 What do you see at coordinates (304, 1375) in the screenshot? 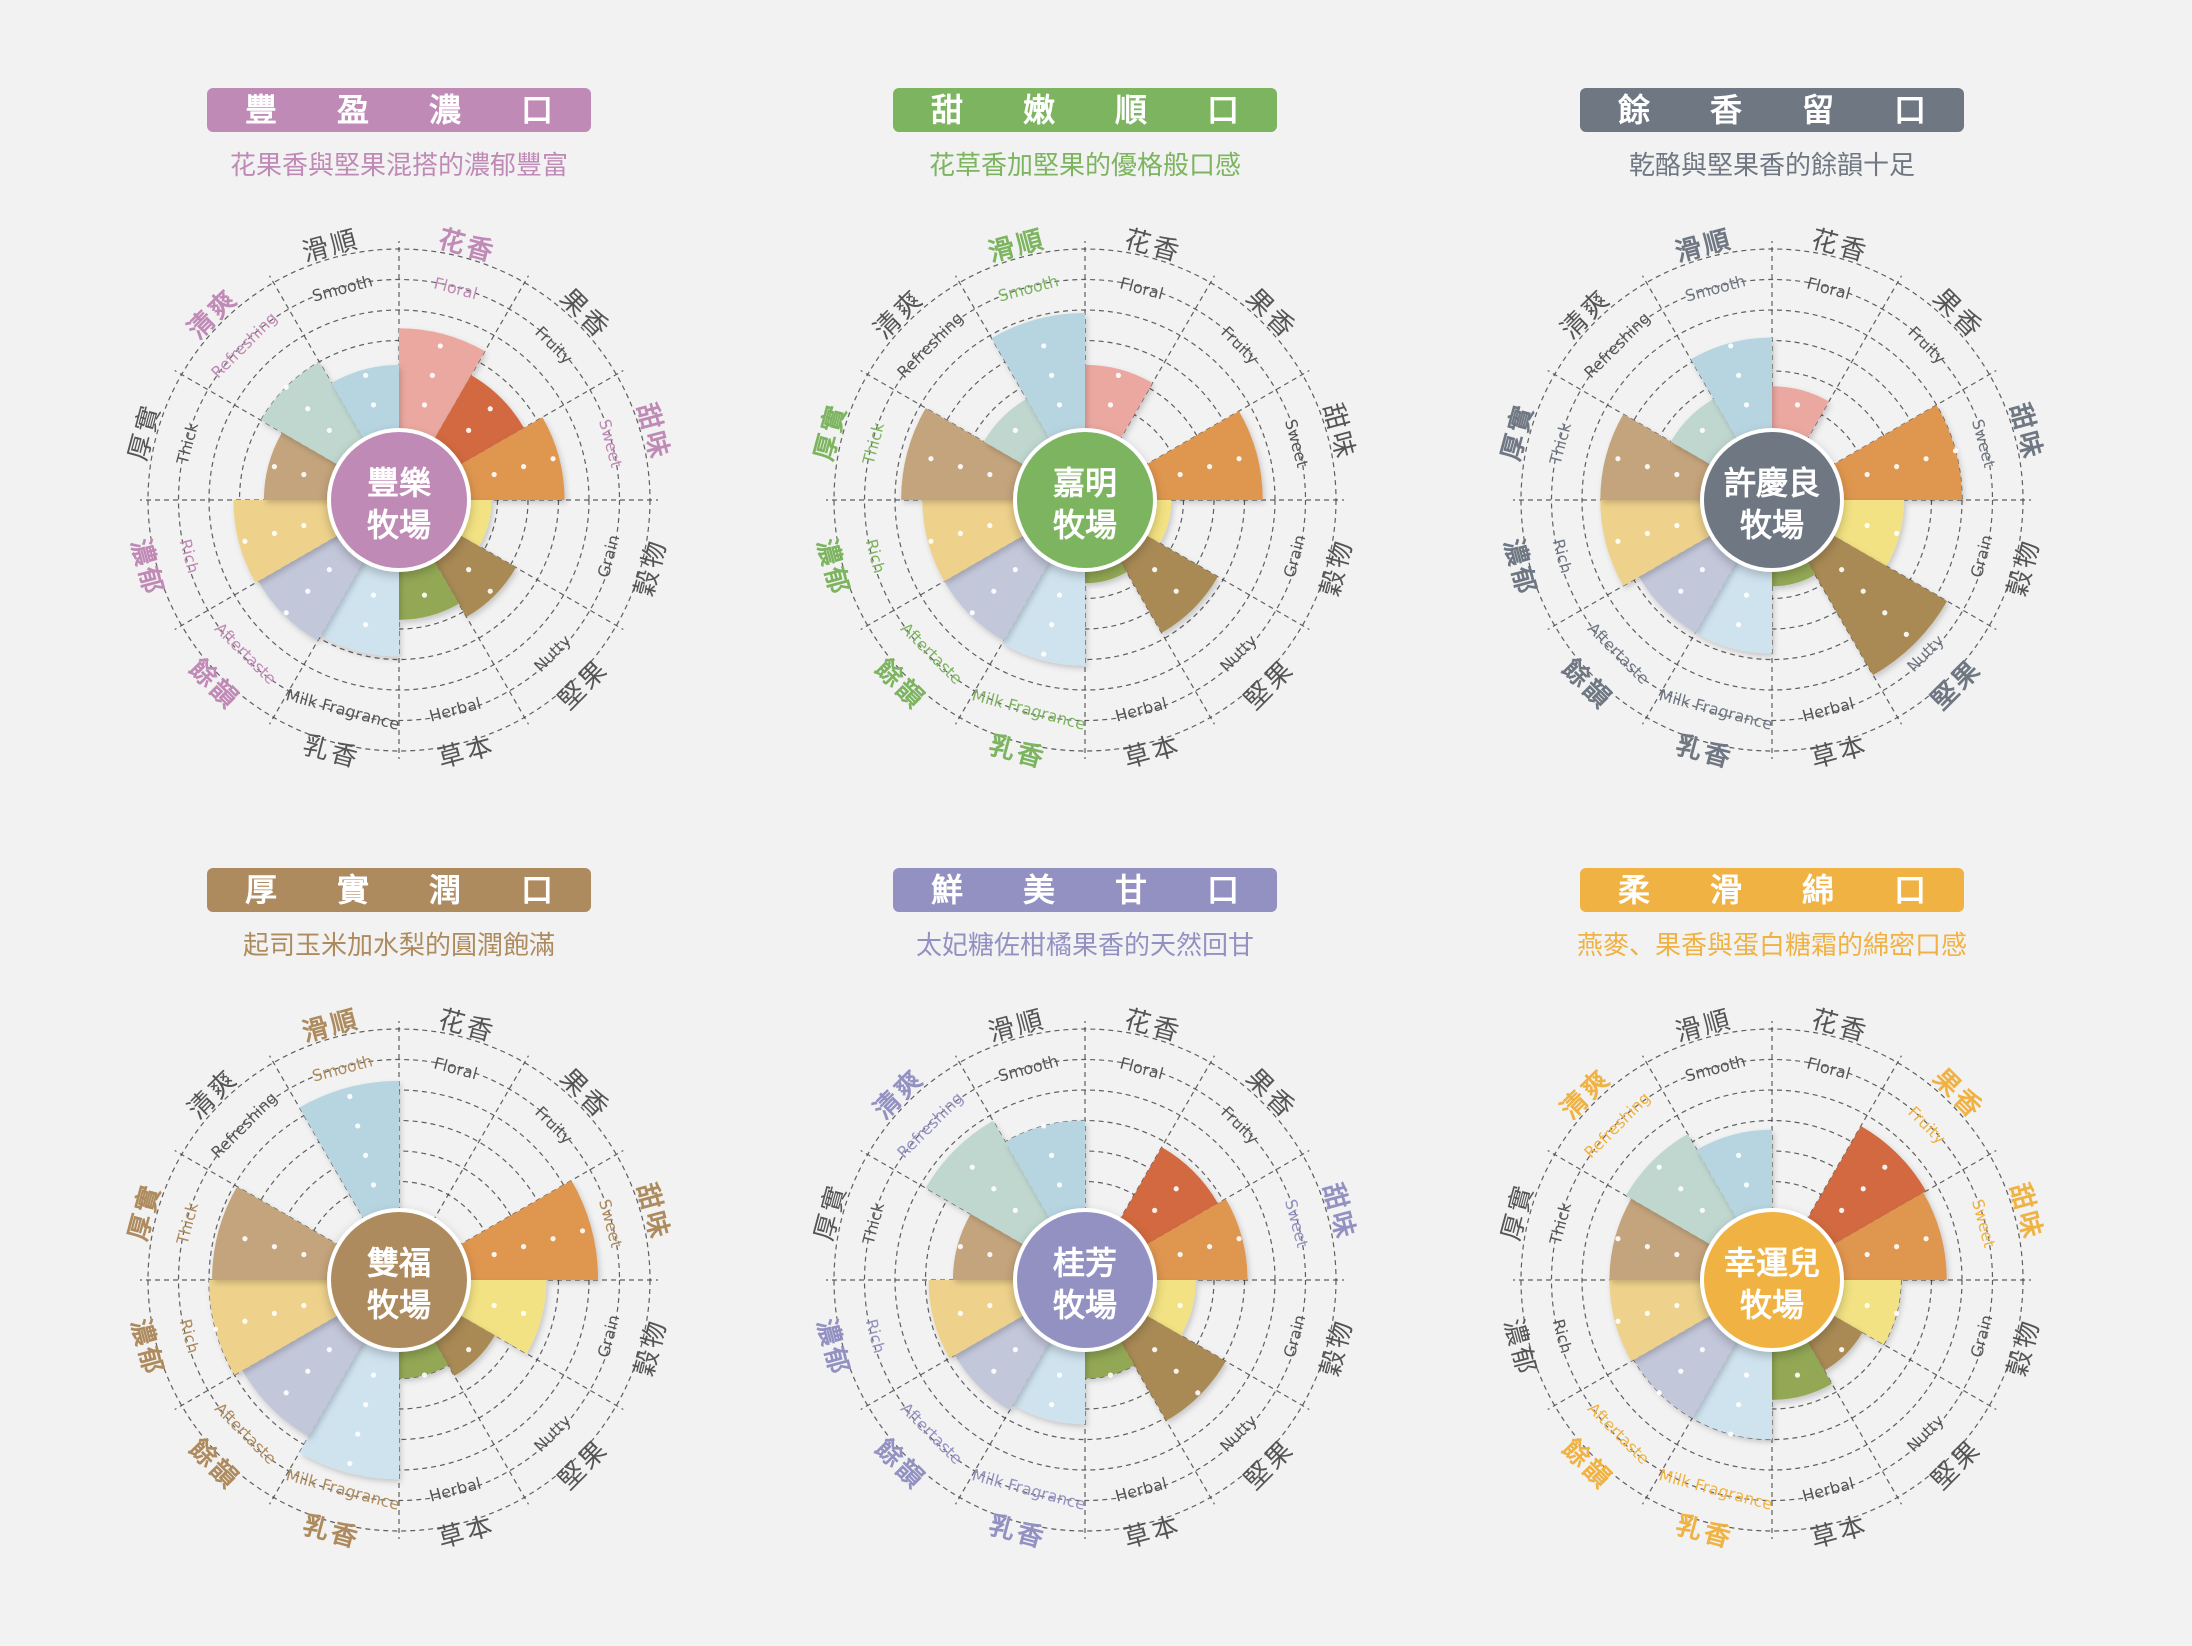
I see `sector-aftertaste` at bounding box center [304, 1375].